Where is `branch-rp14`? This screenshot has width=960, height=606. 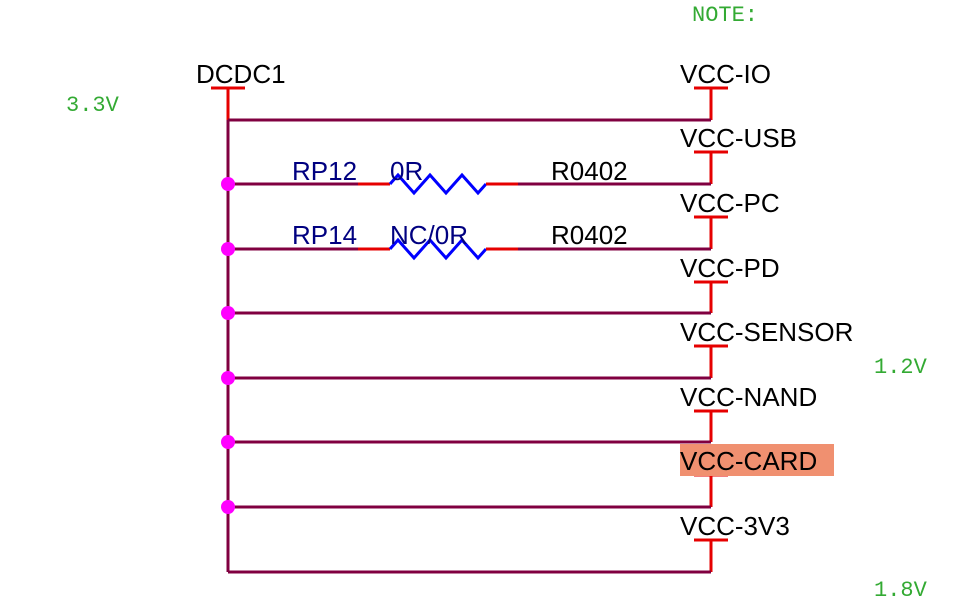
branch-rp14 is located at coordinates (469, 249).